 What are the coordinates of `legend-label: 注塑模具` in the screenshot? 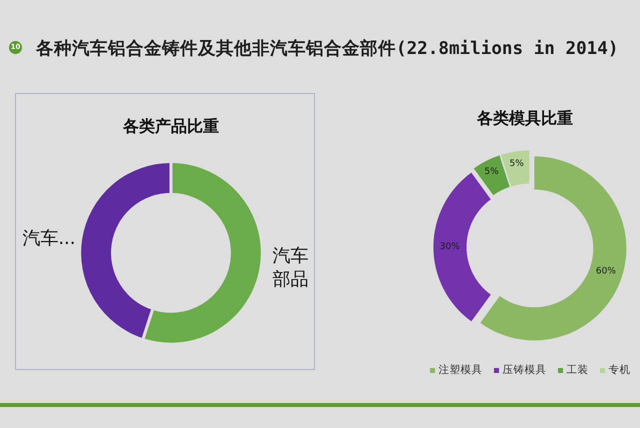 It's located at (460, 370).